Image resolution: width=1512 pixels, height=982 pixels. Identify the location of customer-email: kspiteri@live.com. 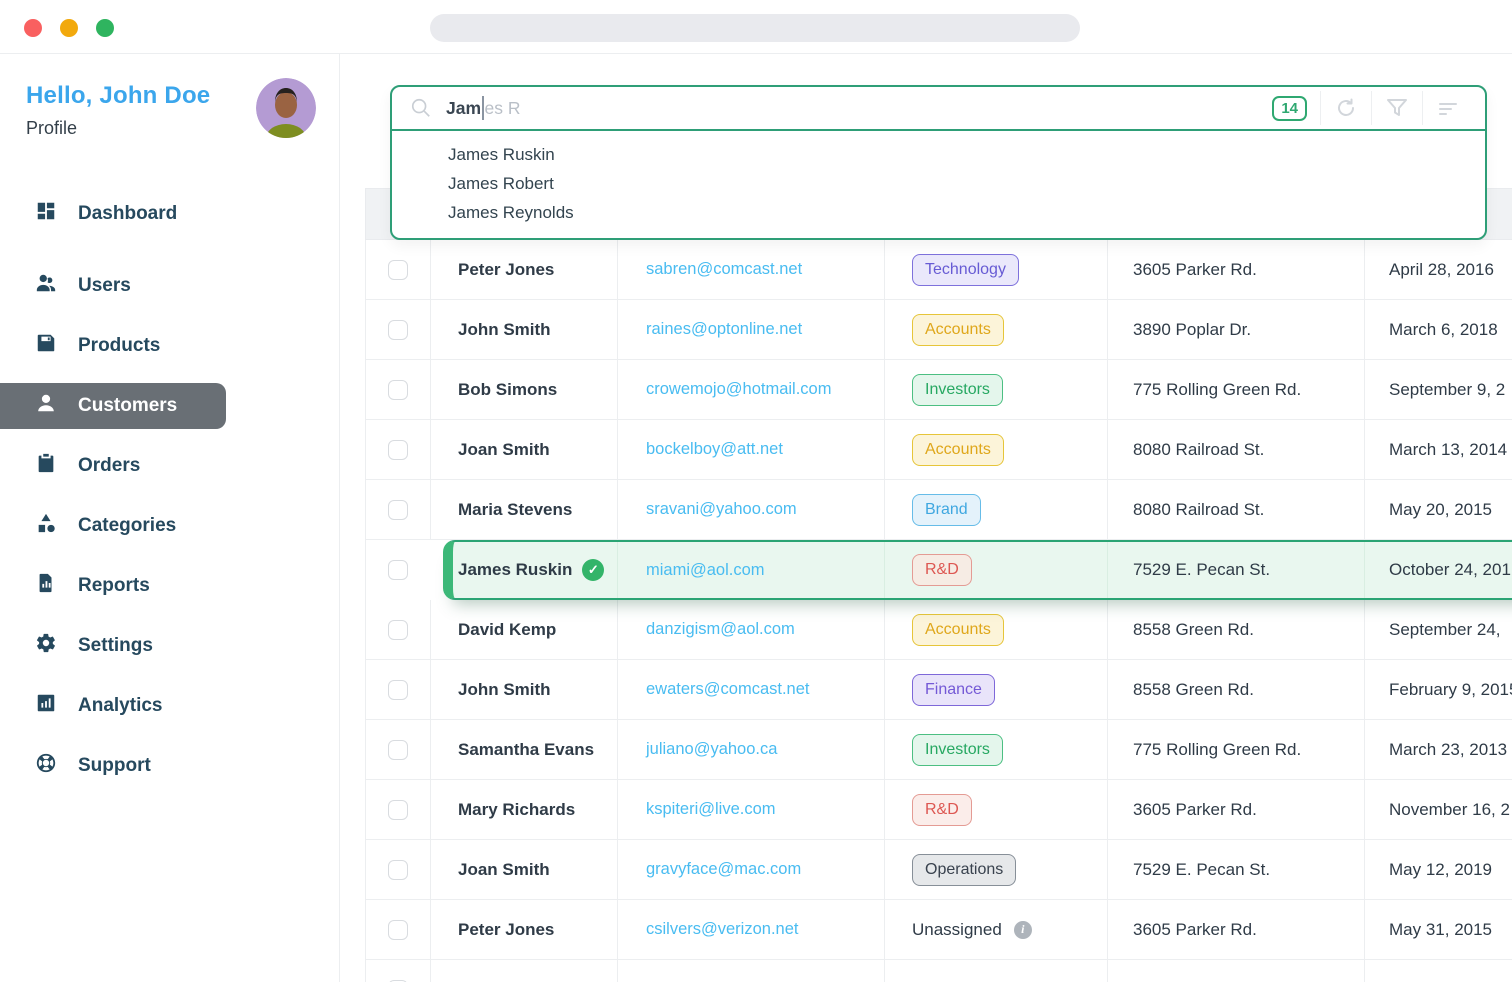
(711, 809).